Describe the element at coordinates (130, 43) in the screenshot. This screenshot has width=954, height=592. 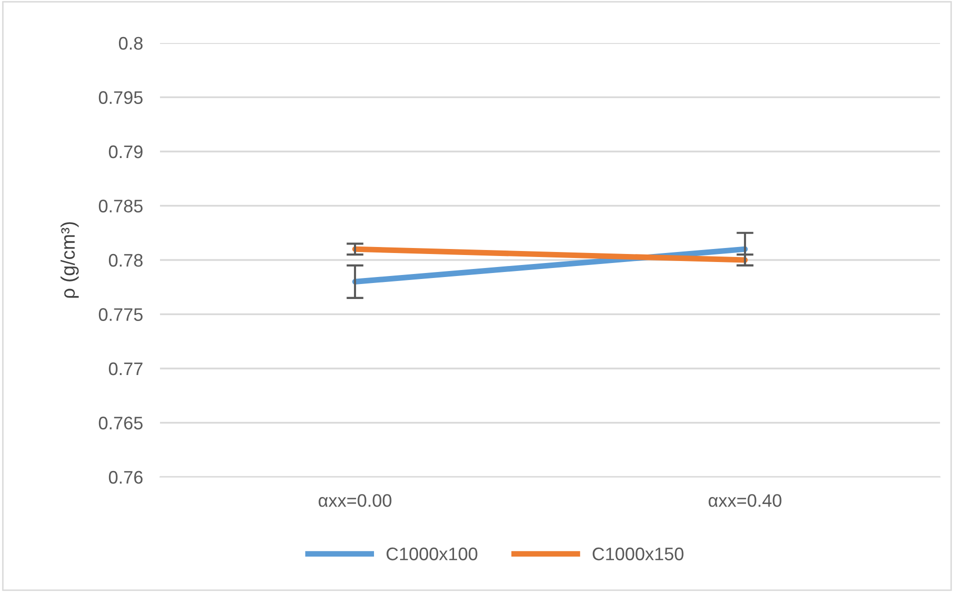
I see `y-tick-label: 0.8` at that location.